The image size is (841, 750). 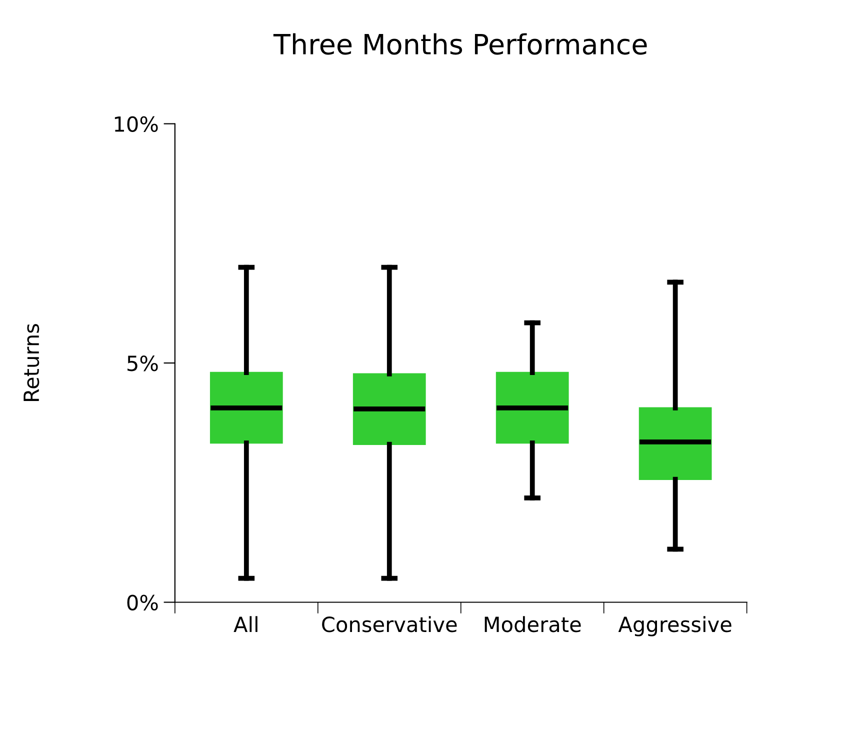 I want to click on y-tick-label: 0%, so click(x=142, y=602).